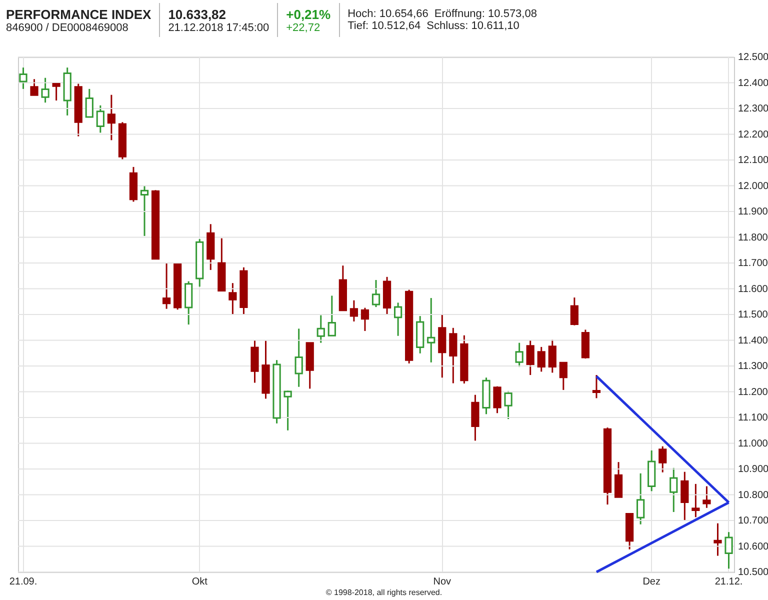 The image size is (768, 600). Describe the element at coordinates (442, 582) in the screenshot. I see `x-tick-label: Nov` at that location.